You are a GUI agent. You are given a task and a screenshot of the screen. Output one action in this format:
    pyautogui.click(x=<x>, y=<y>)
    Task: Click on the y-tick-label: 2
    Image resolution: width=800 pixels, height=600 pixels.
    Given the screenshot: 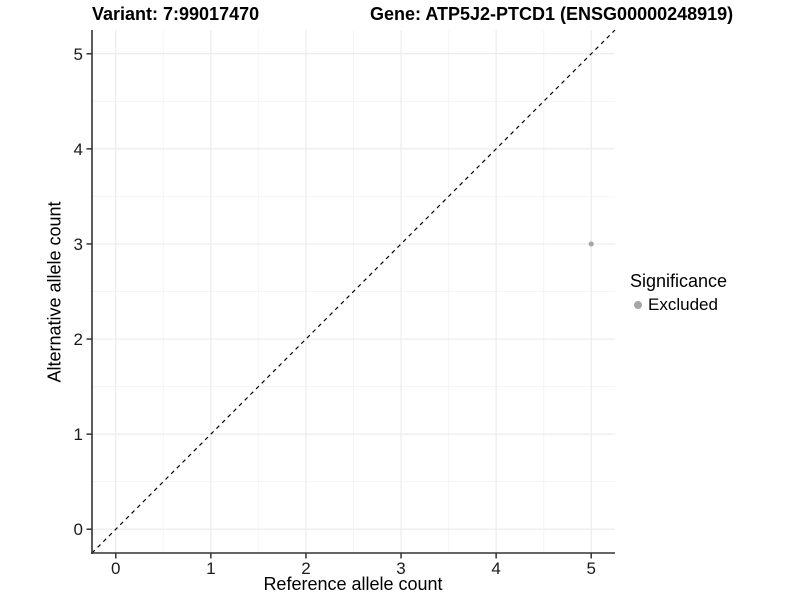 What is the action you would take?
    pyautogui.click(x=78, y=339)
    